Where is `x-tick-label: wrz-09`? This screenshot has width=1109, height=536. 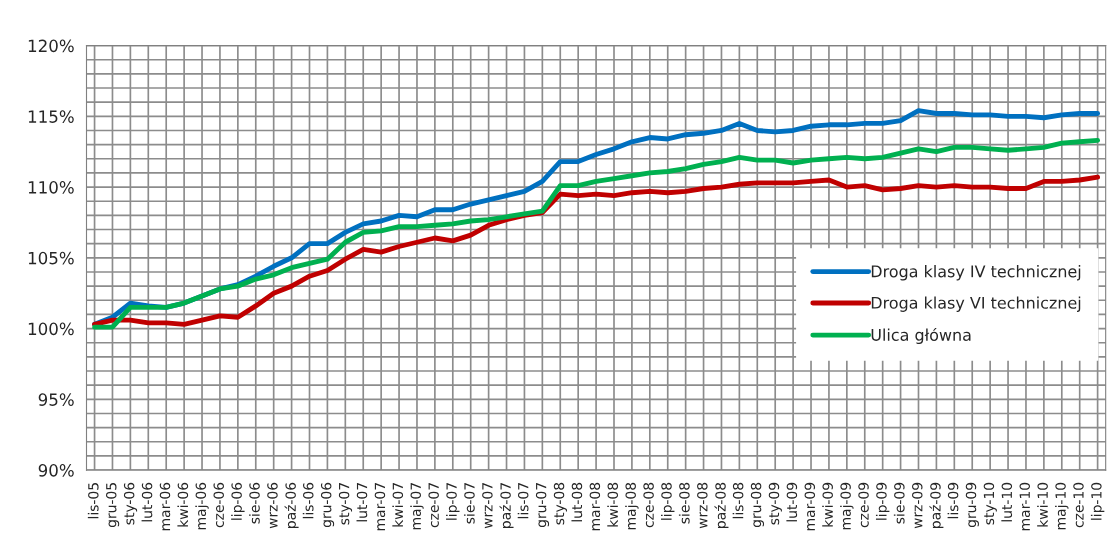
x-tick-label: wrz-09 is located at coordinates (917, 505).